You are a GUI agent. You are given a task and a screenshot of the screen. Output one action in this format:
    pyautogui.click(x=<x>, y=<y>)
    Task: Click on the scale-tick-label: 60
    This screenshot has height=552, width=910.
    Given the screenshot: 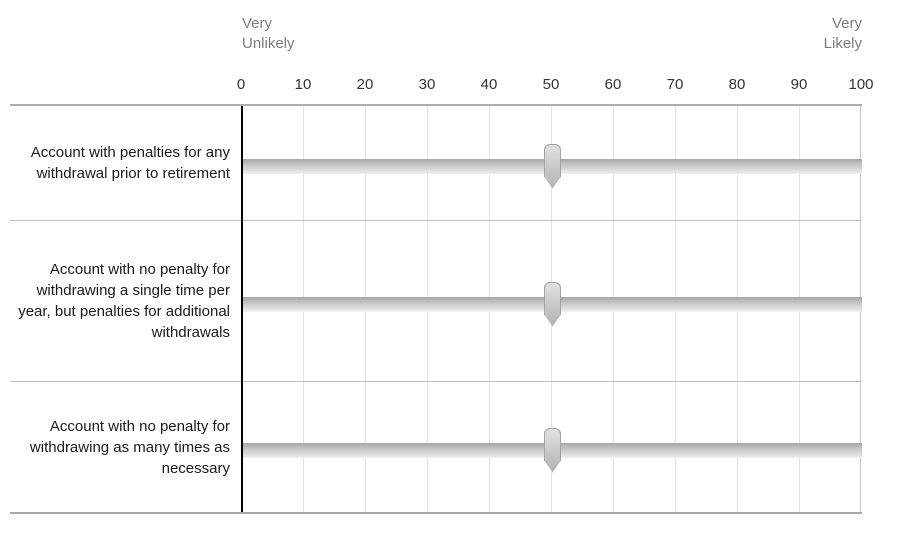 What is the action you would take?
    pyautogui.click(x=613, y=84)
    